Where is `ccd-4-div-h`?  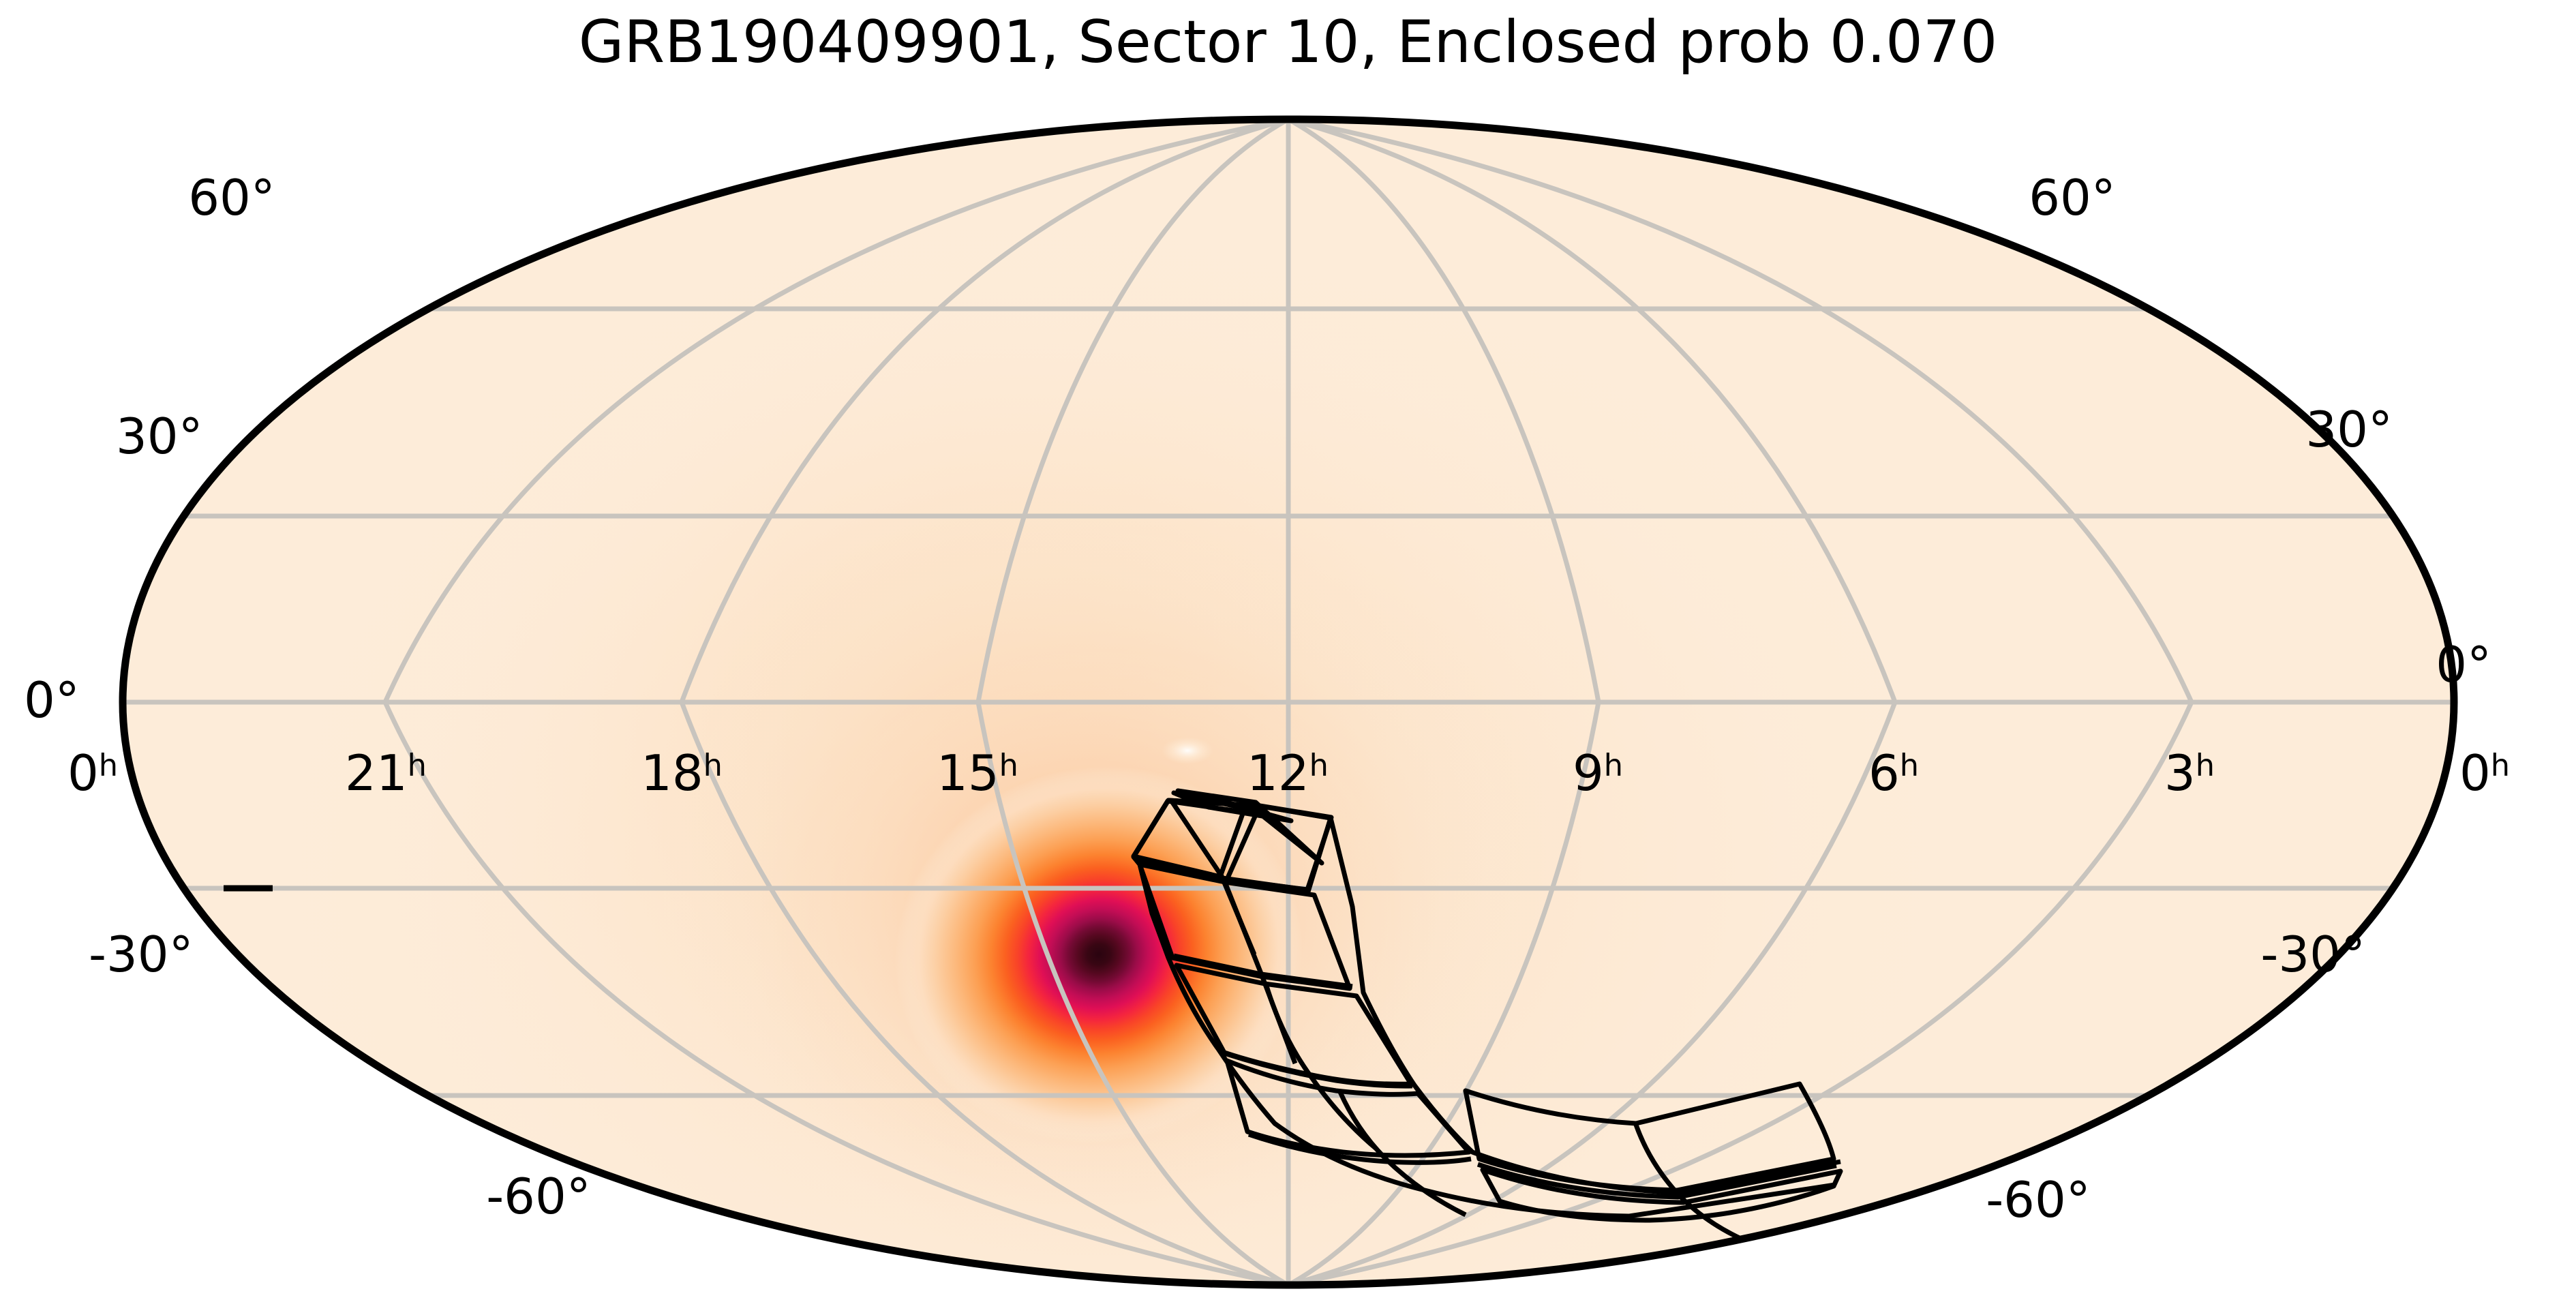 ccd-4-div-h is located at coordinates (1359, 1148).